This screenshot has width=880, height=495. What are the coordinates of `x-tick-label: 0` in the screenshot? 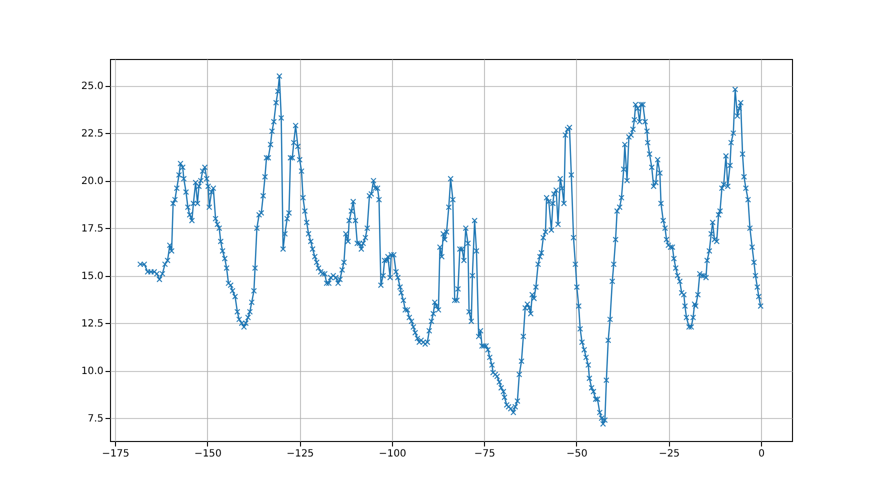 It's located at (761, 454).